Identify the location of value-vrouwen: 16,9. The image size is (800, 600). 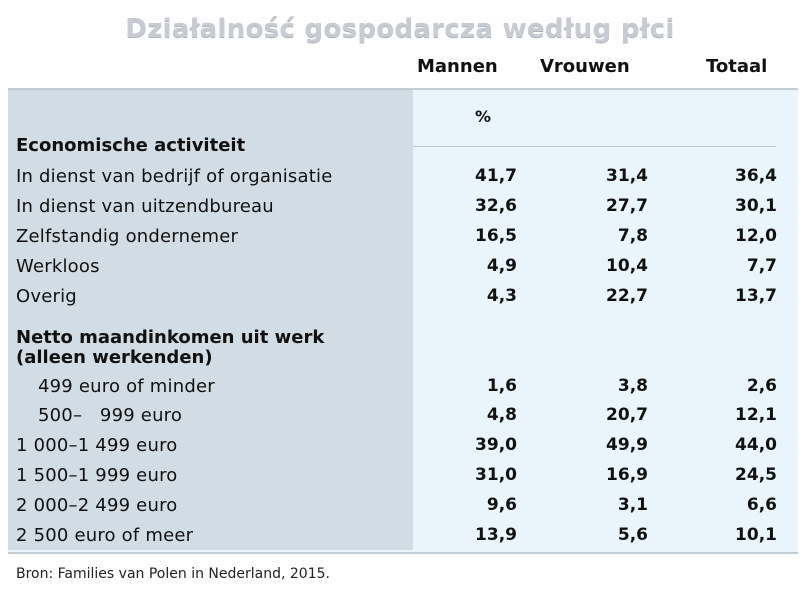
(627, 475).